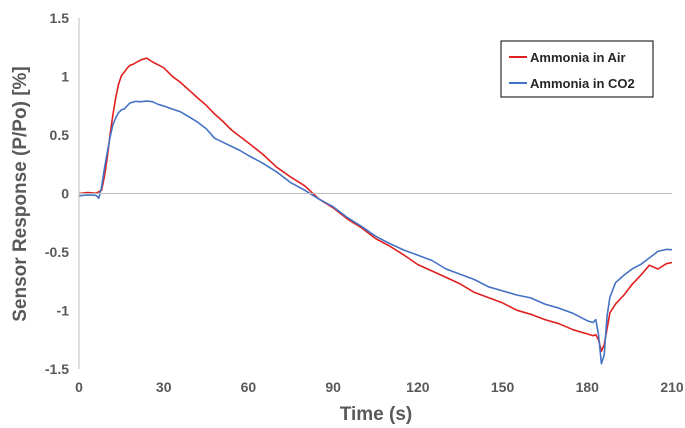  I want to click on legend: Ammonia in Air Ammonia in CO2, so click(577, 69).